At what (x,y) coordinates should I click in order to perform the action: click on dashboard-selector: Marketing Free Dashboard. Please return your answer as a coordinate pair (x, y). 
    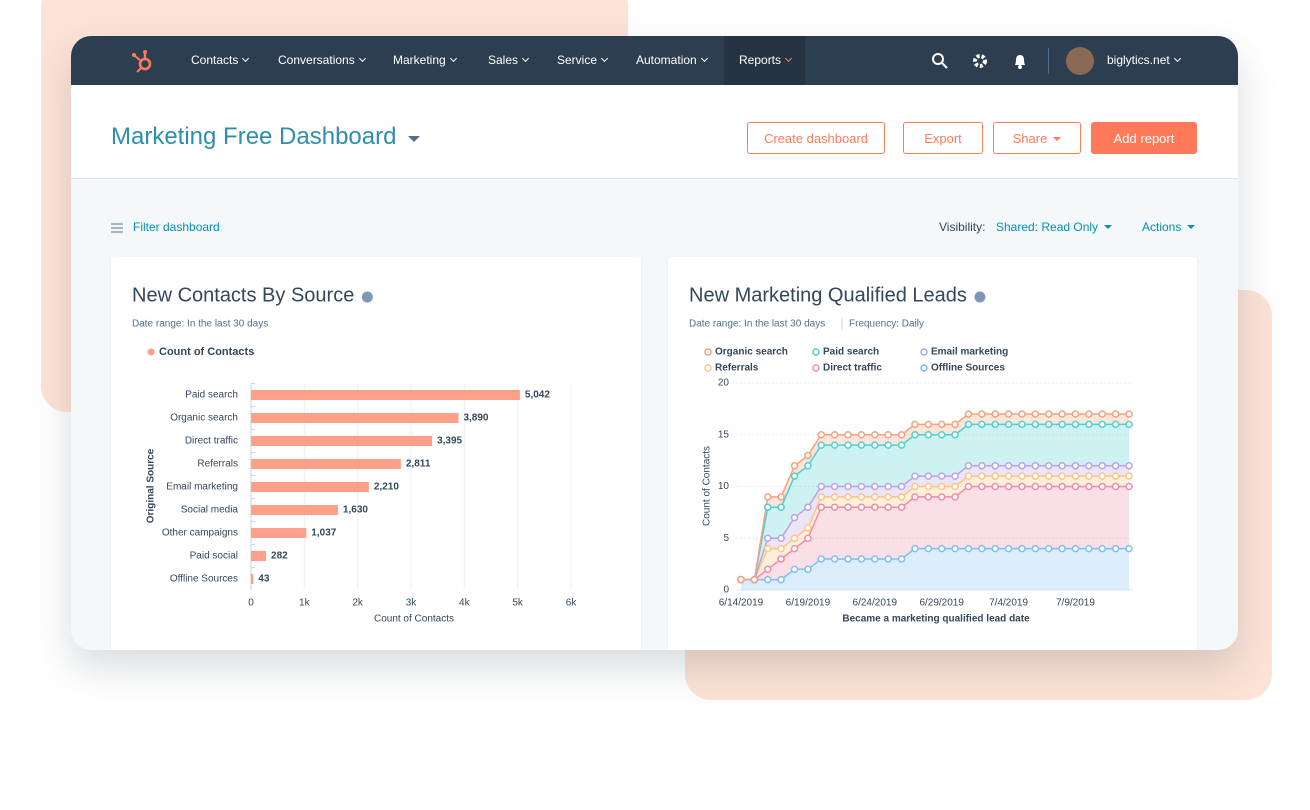
    Looking at the image, I should click on (266, 137).